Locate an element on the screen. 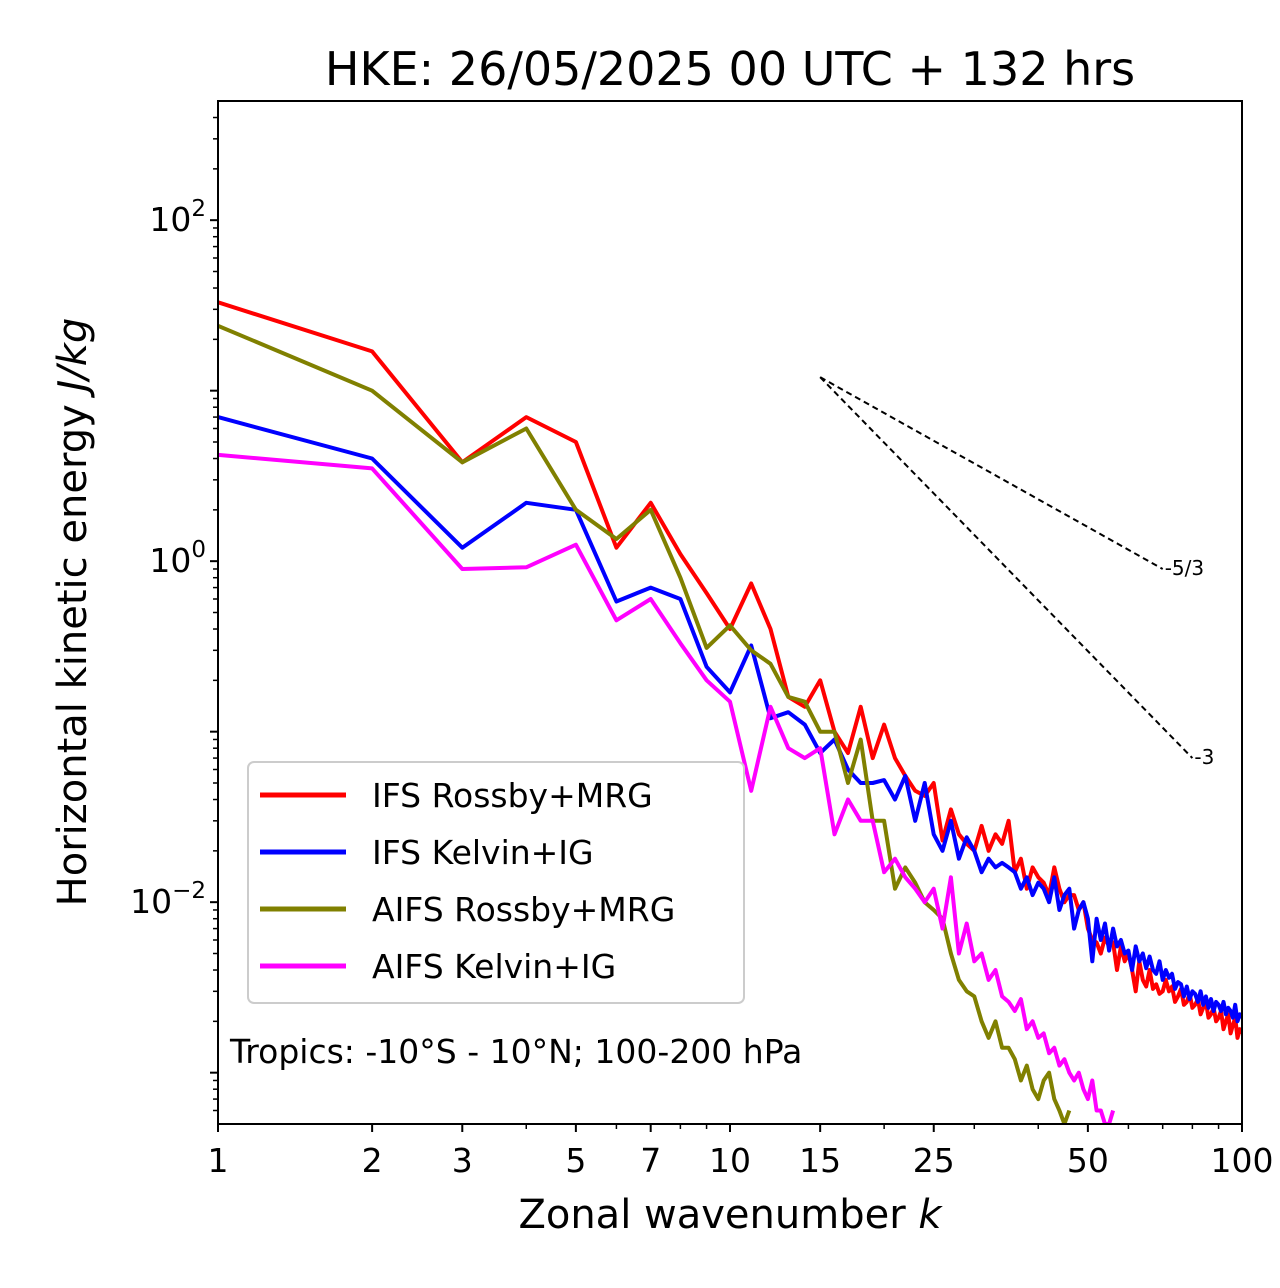  legend-label-0: IFS Rossby+MRG is located at coordinates (512, 795).